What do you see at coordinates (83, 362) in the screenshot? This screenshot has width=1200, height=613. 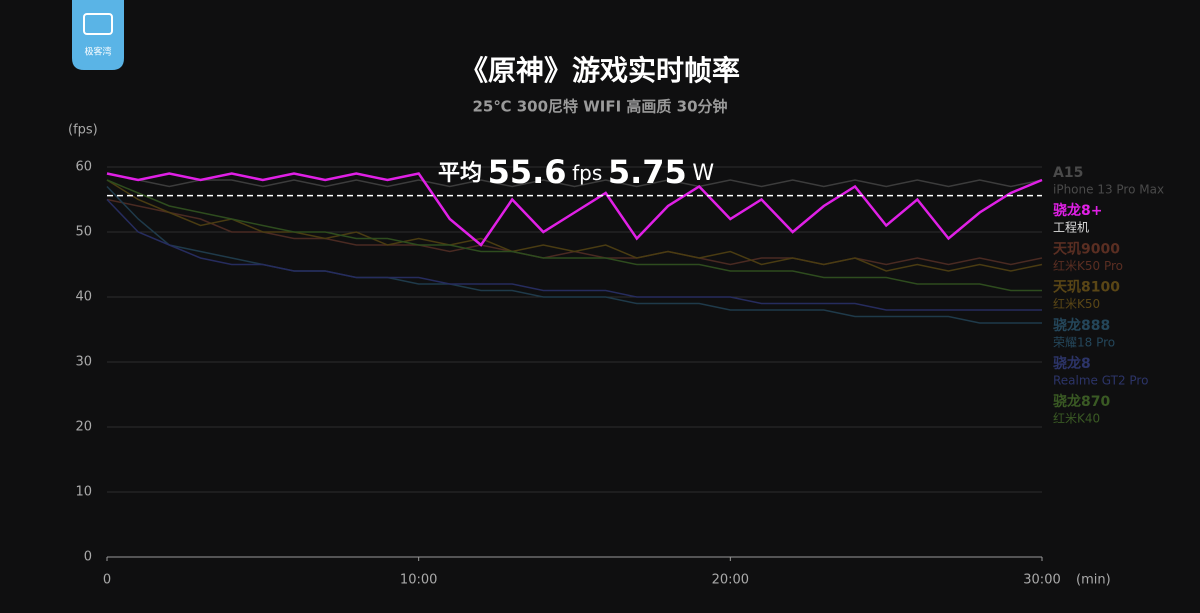 I see `y-tick-label: 30` at bounding box center [83, 362].